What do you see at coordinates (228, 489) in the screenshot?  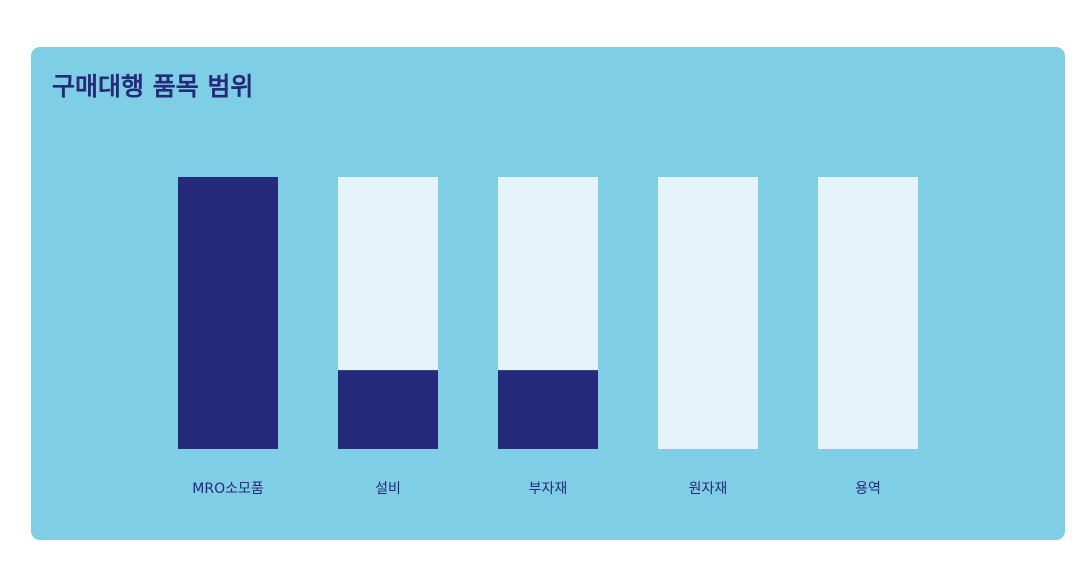 I see `x-tick-label: MRO소모품` at bounding box center [228, 489].